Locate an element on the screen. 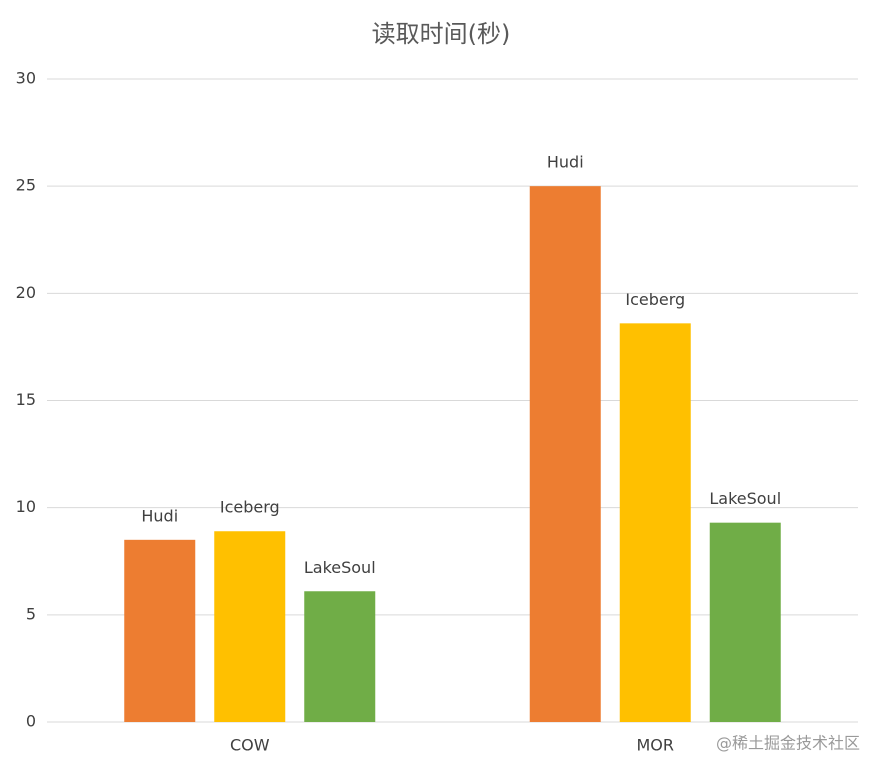 Image resolution: width=883 pixels, height=774 pixels. y-tick-label: 0 is located at coordinates (31, 721).